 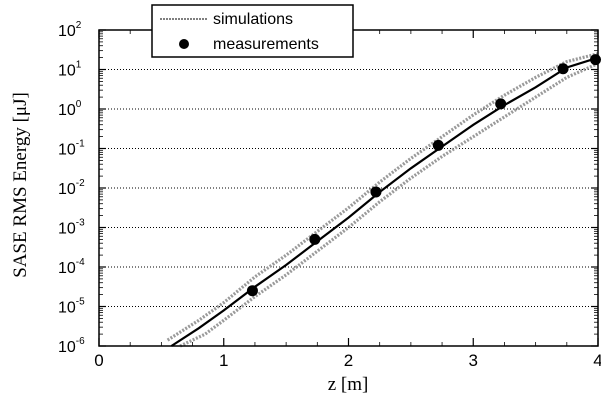 I want to click on y-tick-label: 10⁻¹, so click(x=71, y=149).